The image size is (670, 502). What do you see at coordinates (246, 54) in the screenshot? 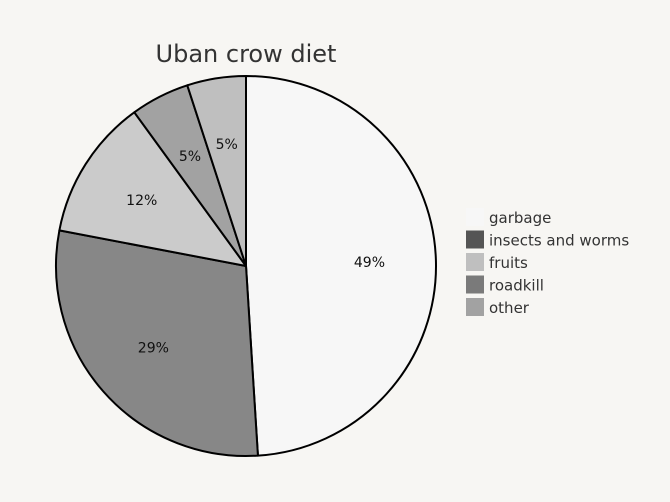
I see `chart-title: Uban crow diet` at bounding box center [246, 54].